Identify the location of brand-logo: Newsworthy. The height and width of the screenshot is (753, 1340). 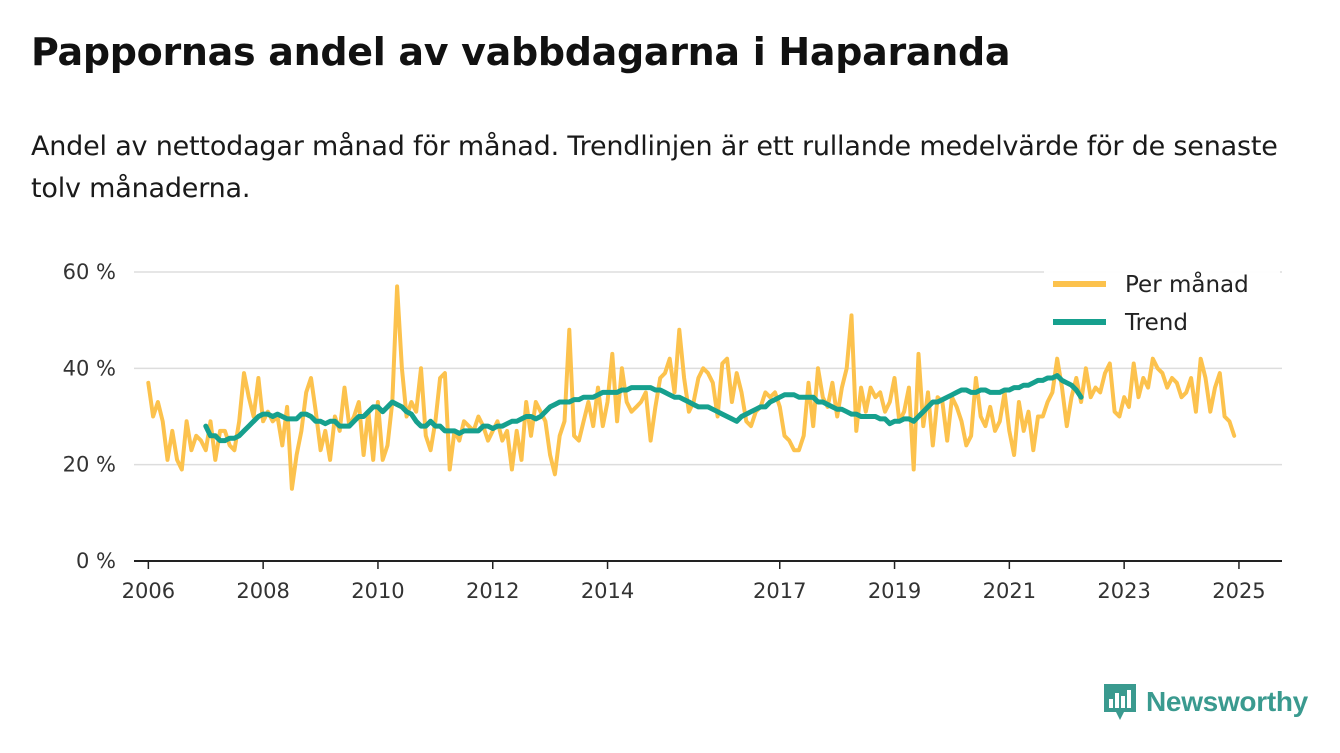
(1205, 702).